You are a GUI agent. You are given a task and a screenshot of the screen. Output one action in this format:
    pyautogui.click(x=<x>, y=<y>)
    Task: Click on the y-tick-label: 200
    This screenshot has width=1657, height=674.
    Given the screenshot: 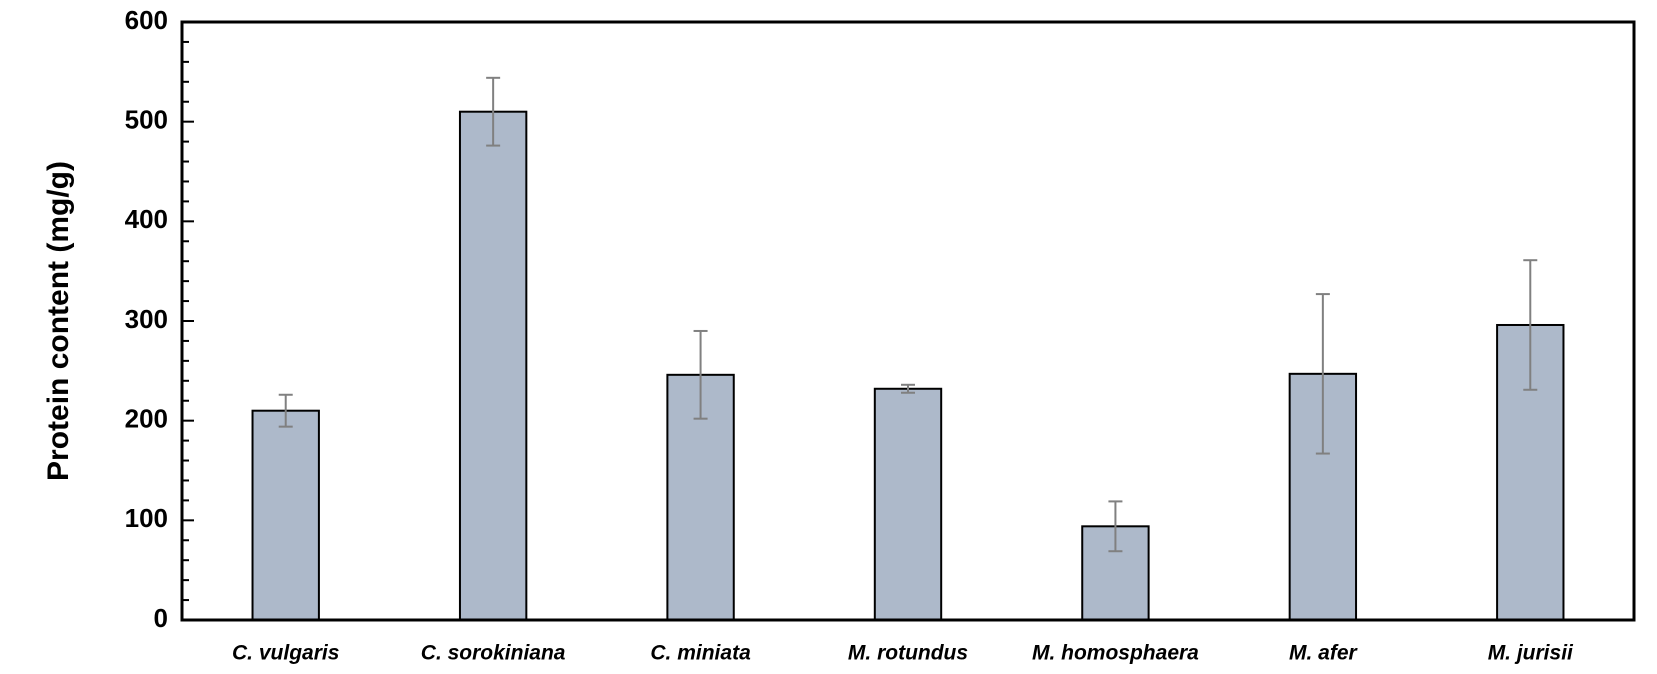 What is the action you would take?
    pyautogui.click(x=146, y=419)
    